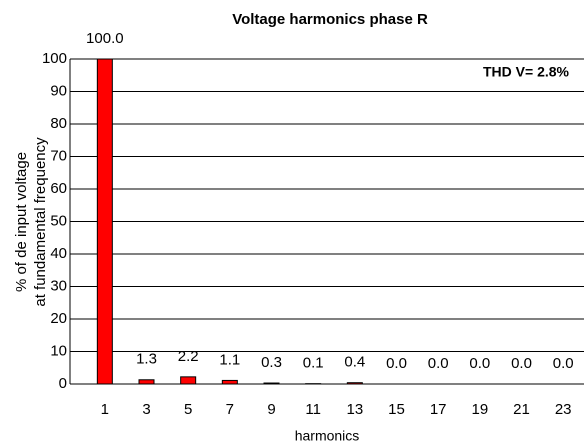  I want to click on x-tick-label: 1, so click(105, 409).